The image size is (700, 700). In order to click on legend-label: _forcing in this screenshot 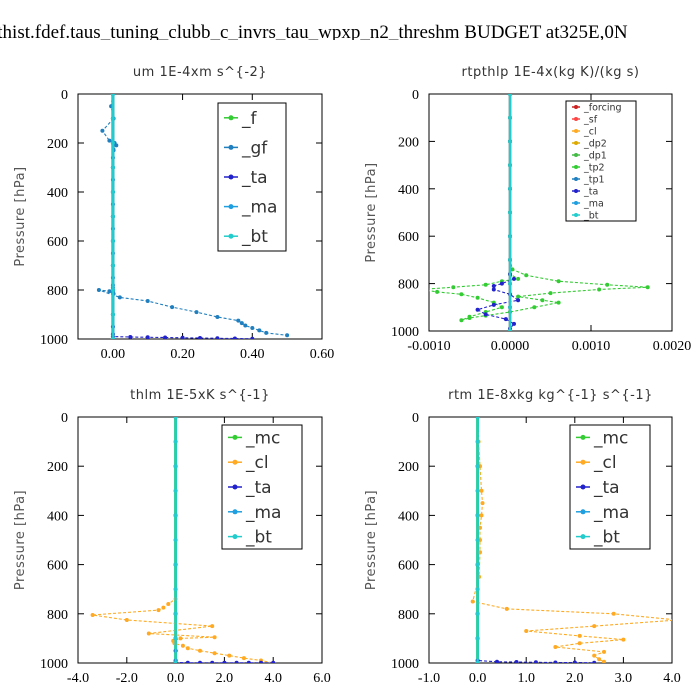, I will do `click(602, 108)`.